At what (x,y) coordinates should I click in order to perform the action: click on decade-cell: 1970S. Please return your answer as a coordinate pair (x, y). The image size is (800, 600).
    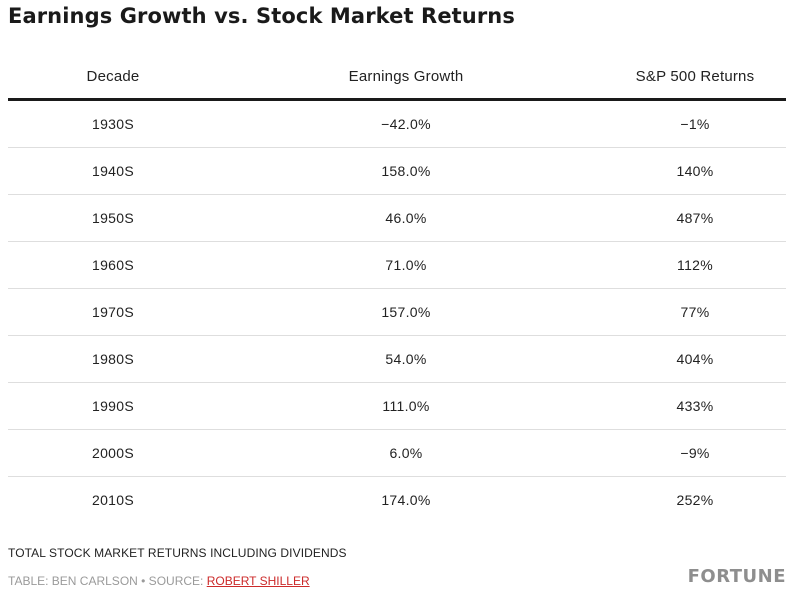
    Looking at the image, I should click on (118, 312).